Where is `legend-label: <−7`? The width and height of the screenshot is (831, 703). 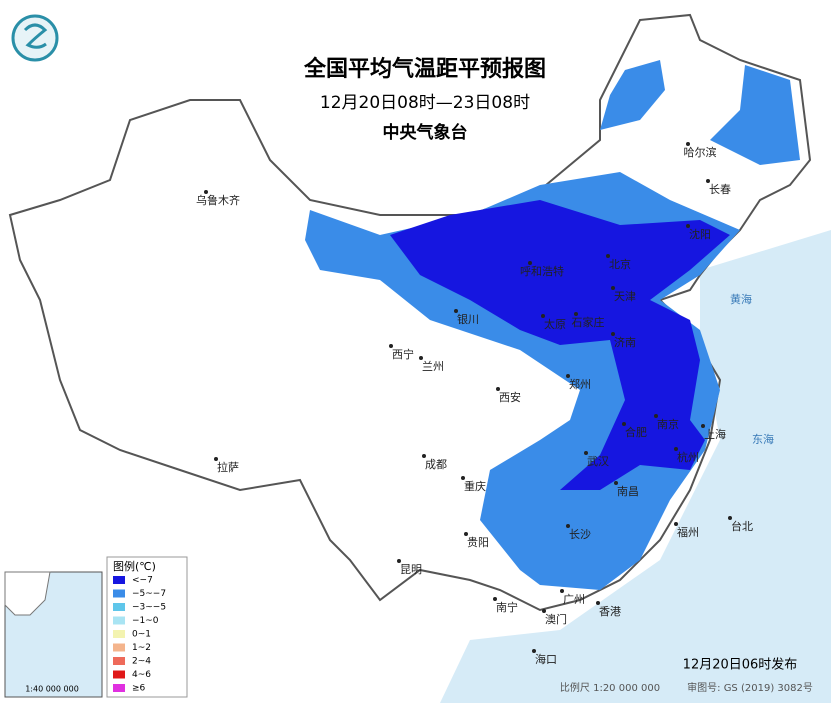
legend-label: <−7 is located at coordinates (142, 581).